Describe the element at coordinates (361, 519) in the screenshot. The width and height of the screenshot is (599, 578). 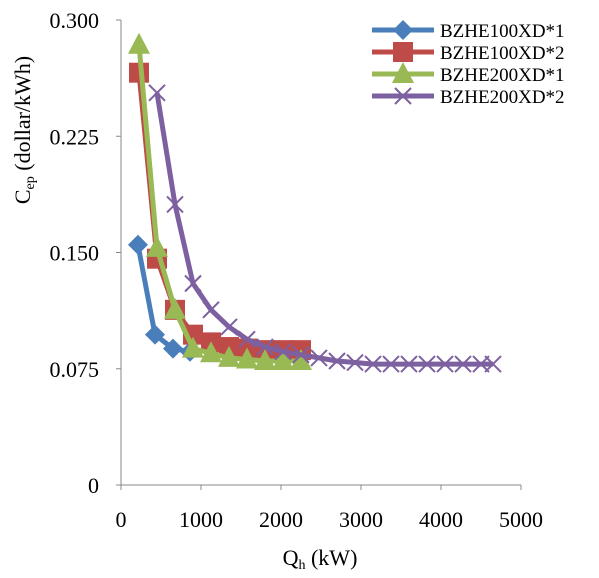
I see `x-tick-label: 3000` at that location.